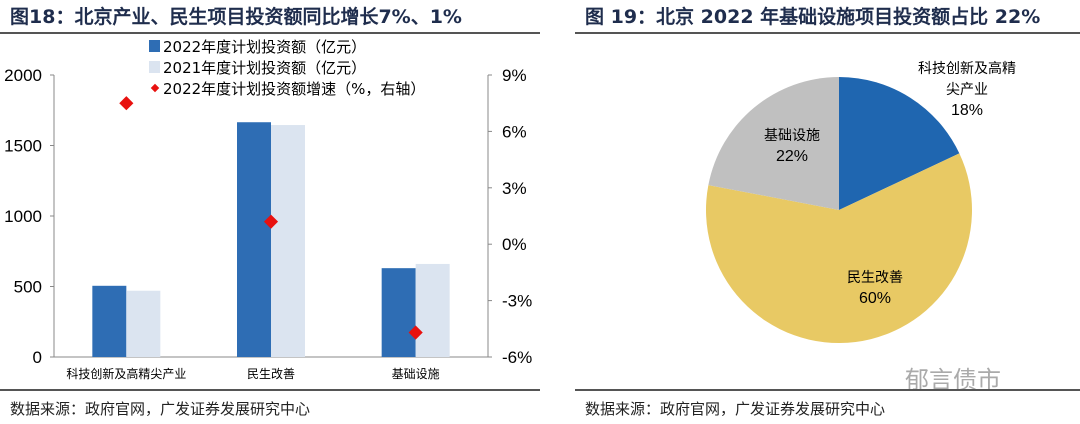  What do you see at coordinates (236, 17) in the screenshot?
I see `chart-title: 图18：北京产业、民生项目投资额同比增长7%、1%` at bounding box center [236, 17].